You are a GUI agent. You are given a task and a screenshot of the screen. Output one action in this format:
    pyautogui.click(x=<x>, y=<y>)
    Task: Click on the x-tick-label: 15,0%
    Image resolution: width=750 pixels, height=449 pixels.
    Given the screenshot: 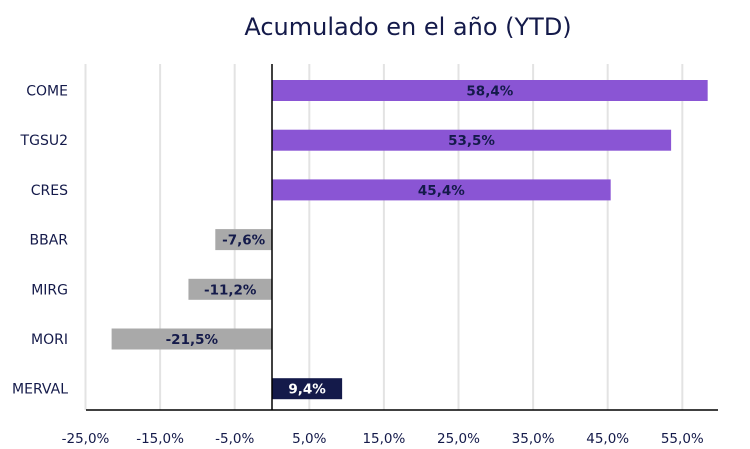 What is the action you would take?
    pyautogui.click(x=383, y=439)
    